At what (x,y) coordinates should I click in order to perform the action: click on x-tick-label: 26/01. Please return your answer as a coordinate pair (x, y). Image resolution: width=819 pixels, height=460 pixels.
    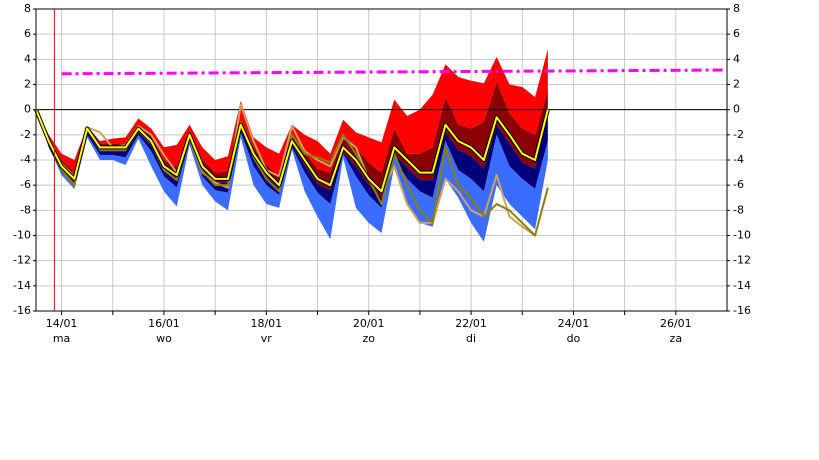
    Looking at the image, I should click on (676, 323).